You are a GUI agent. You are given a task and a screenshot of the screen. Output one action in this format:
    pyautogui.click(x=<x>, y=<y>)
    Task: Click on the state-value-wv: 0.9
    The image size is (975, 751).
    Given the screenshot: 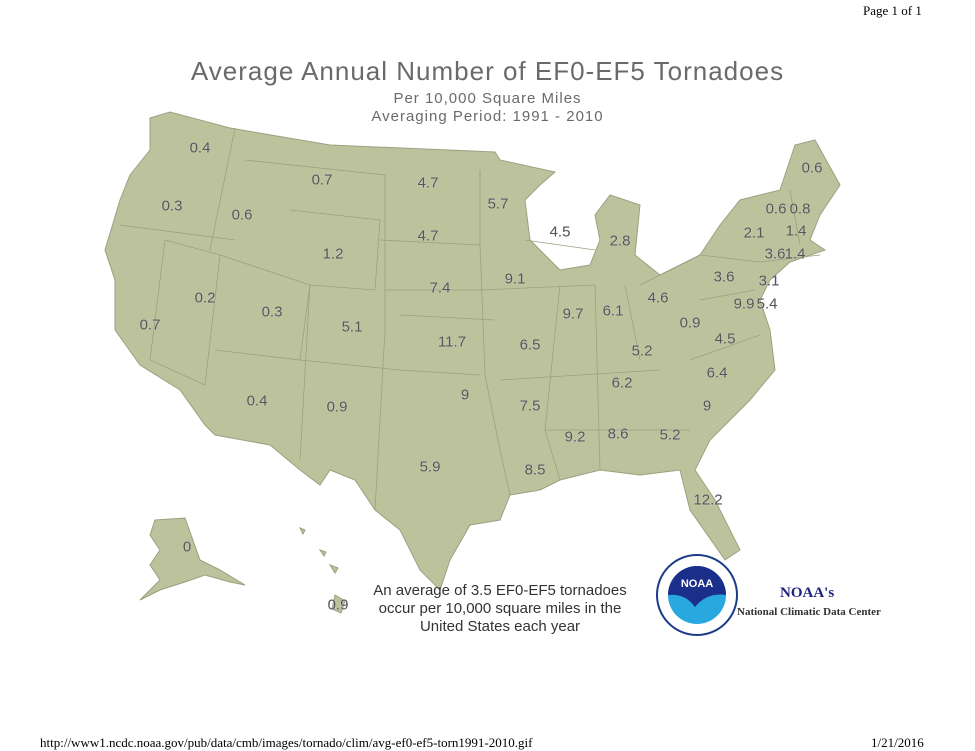 What is the action you would take?
    pyautogui.click(x=690, y=323)
    